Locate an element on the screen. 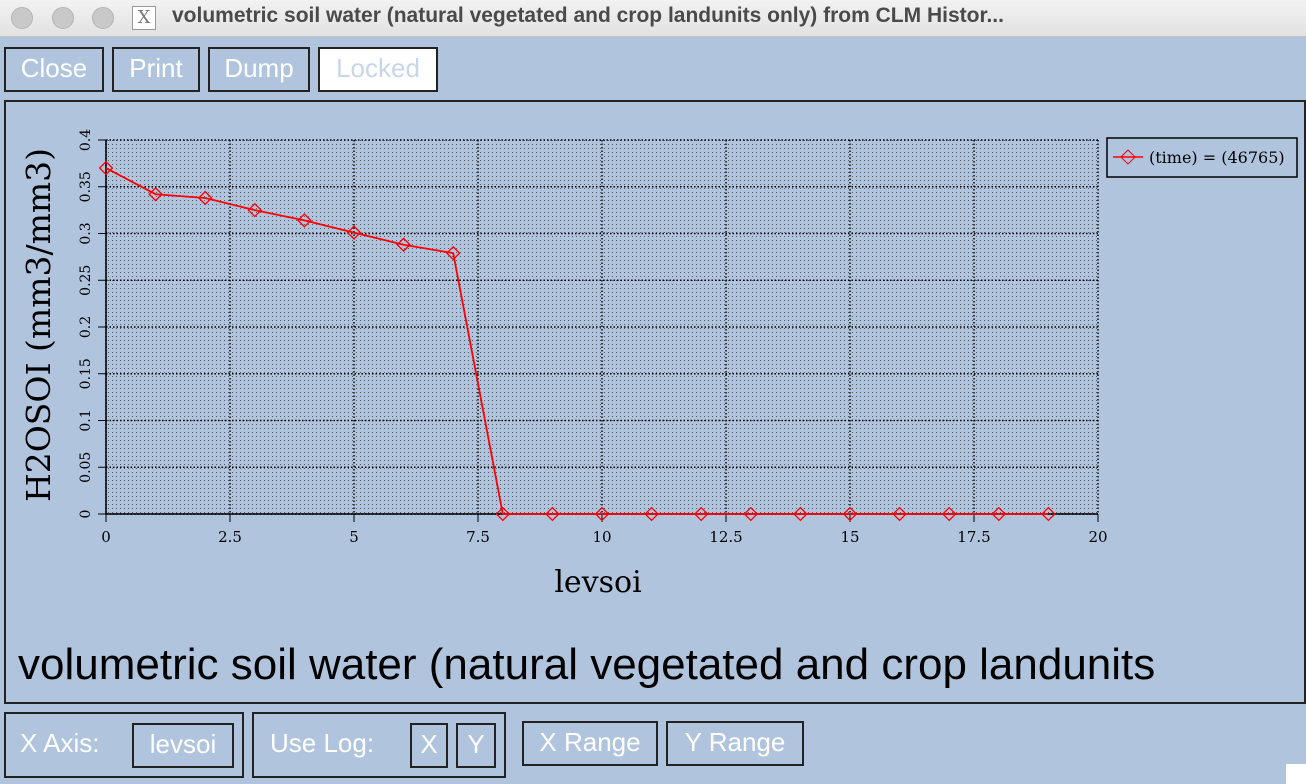 Image resolution: width=1306 pixels, height=784 pixels. y-tick-label: 0.4 is located at coordinates (86, 140).